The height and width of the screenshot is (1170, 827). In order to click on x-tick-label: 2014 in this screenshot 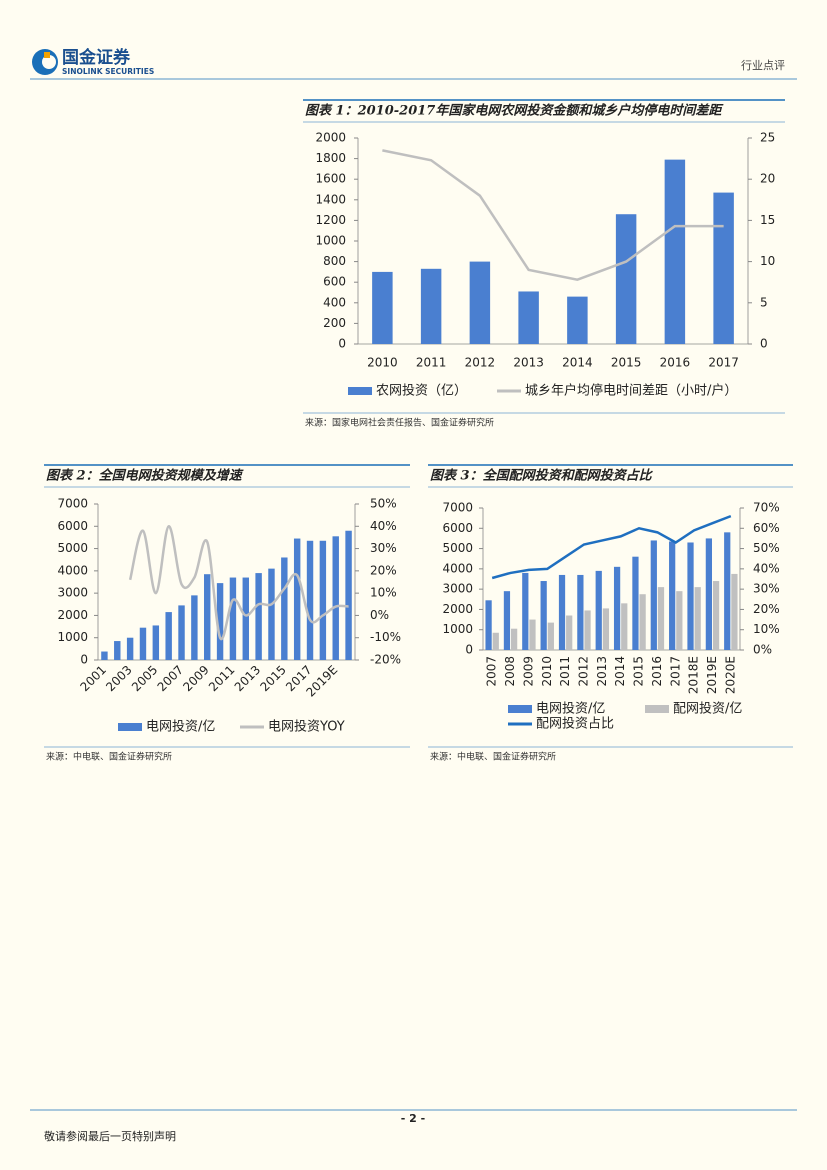, I will do `click(577, 363)`.